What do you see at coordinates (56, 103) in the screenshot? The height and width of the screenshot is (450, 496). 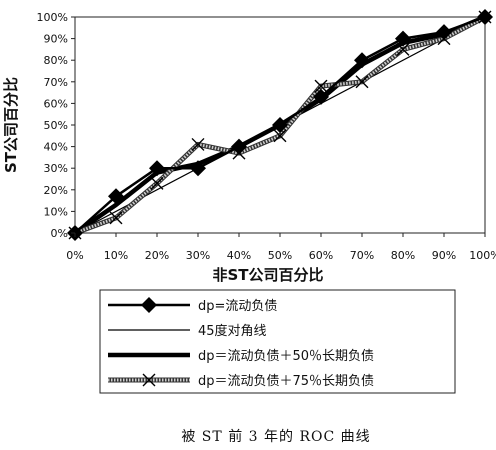 I see `y-tick-label: 60%` at bounding box center [56, 103].